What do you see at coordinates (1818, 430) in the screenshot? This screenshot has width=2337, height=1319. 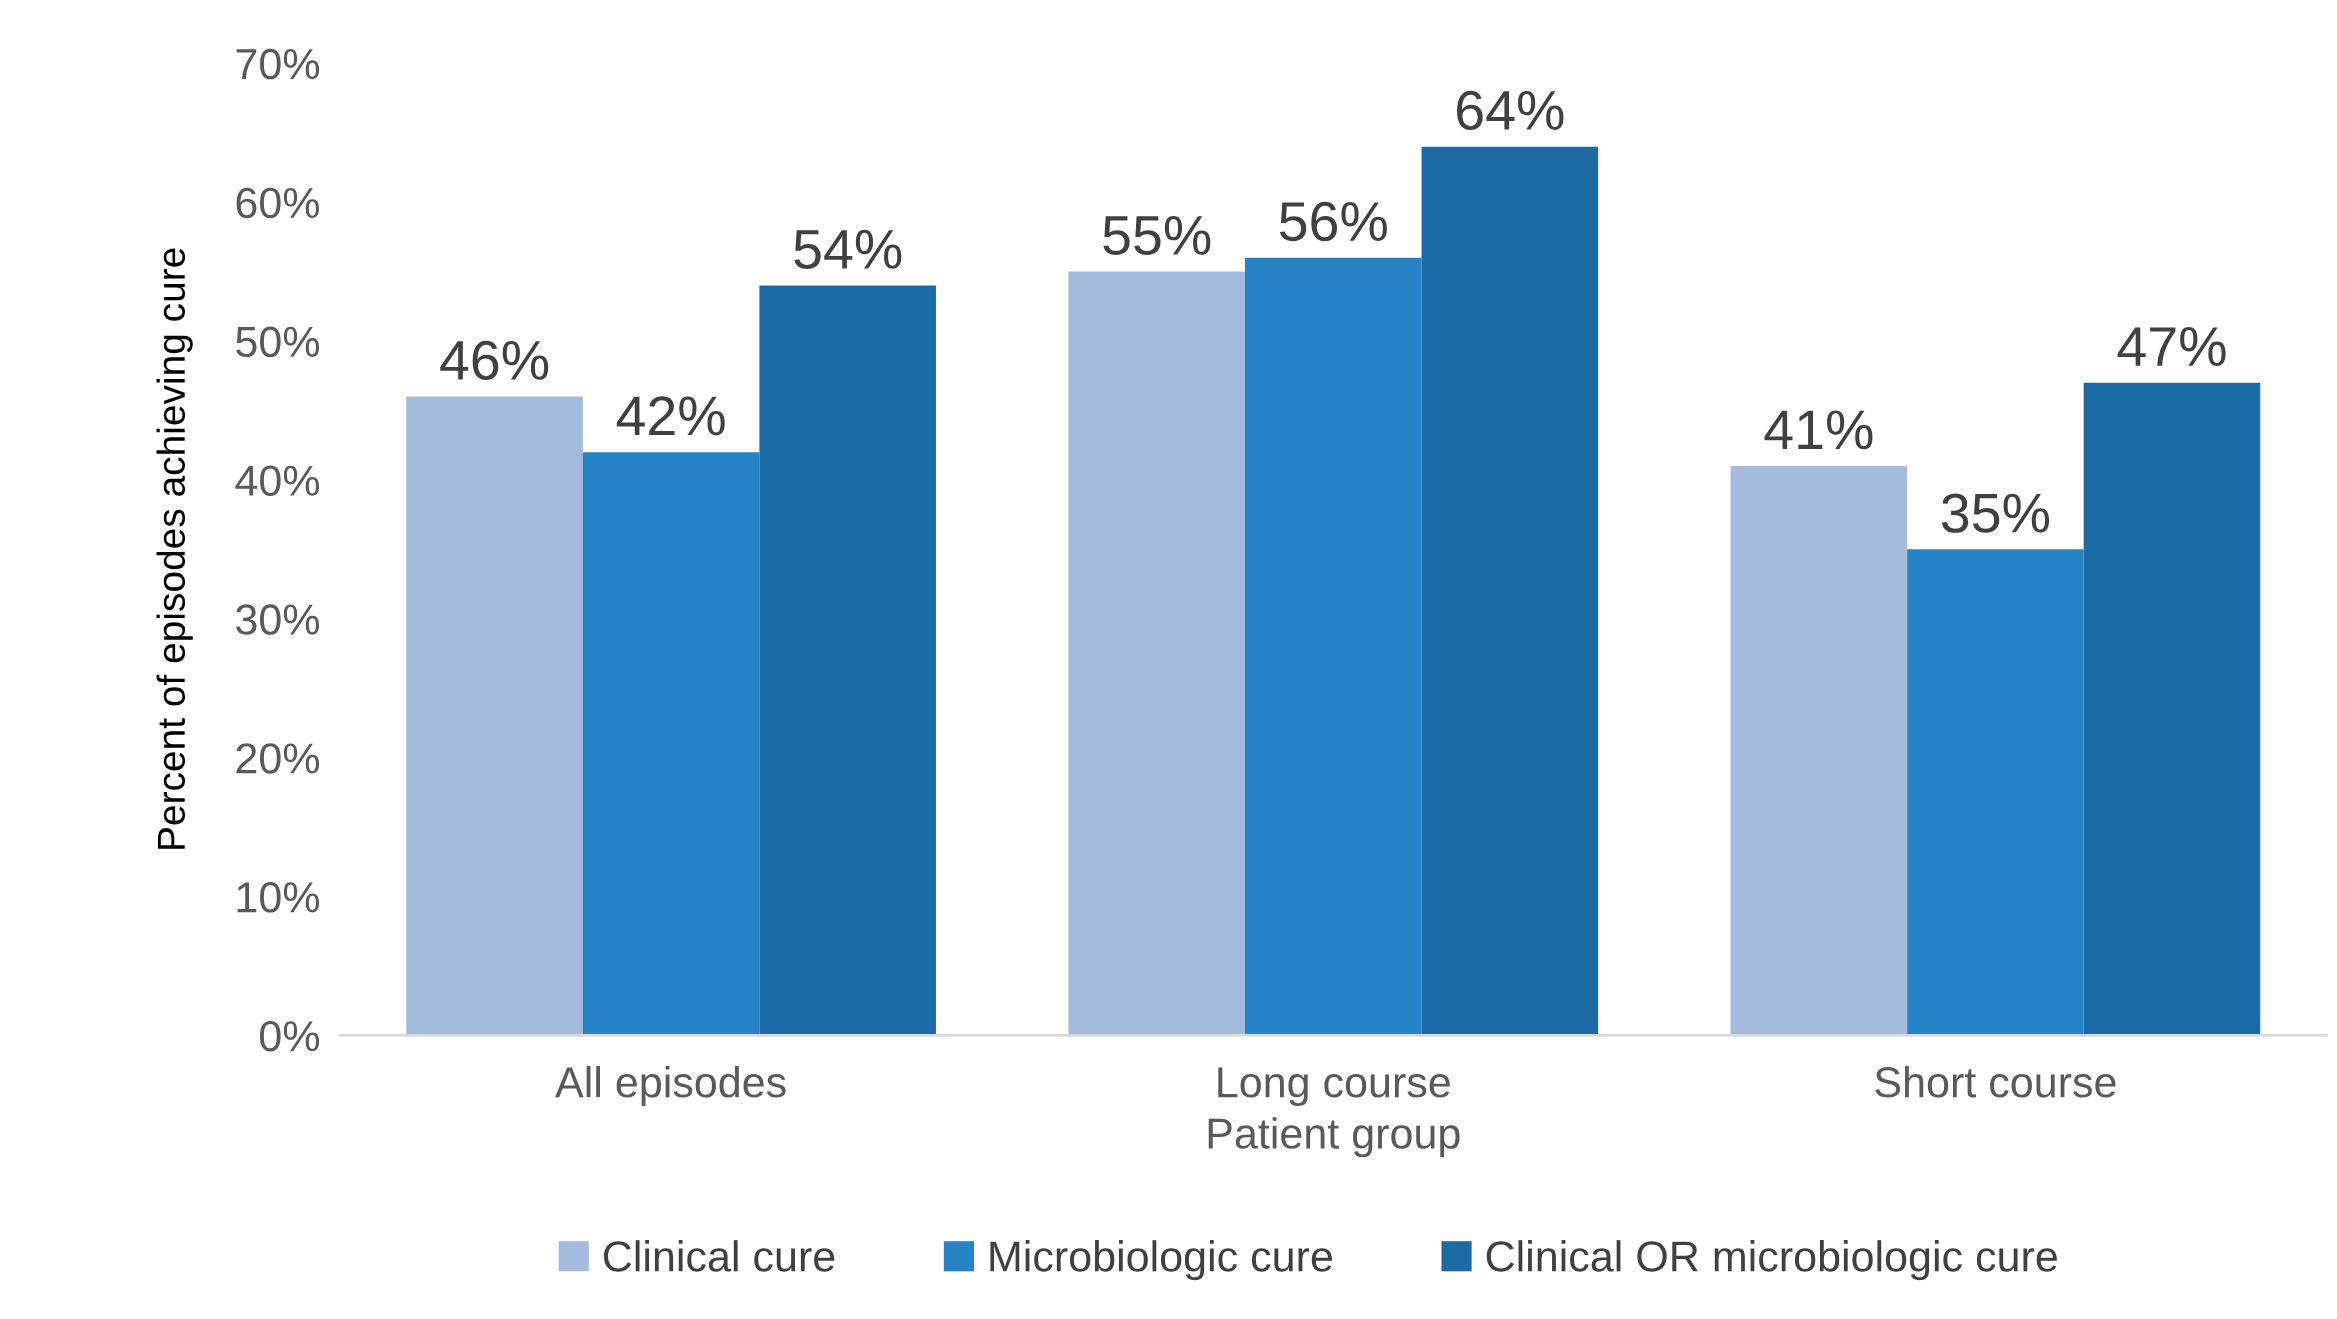 I see `data-label: 41%` at bounding box center [1818, 430].